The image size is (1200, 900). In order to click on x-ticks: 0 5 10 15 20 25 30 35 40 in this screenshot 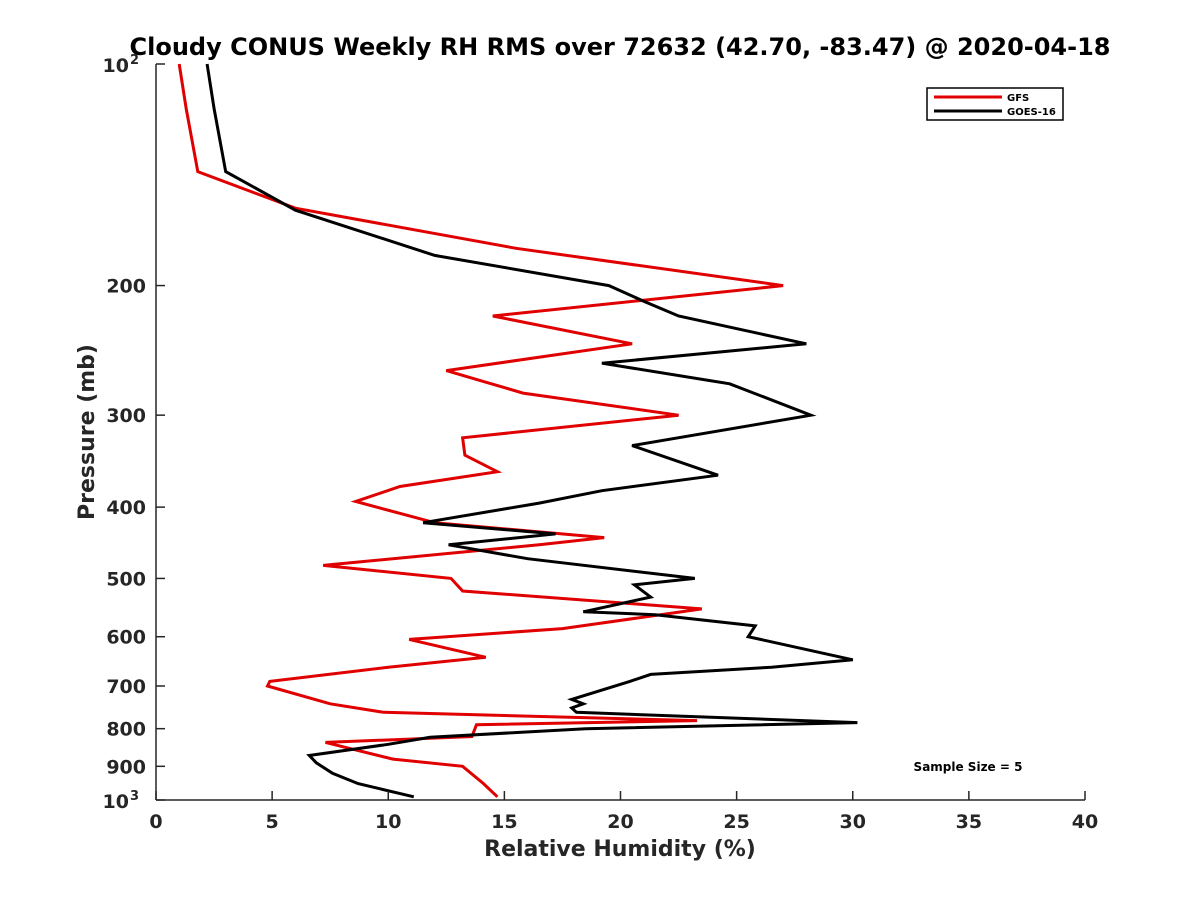, I will do `click(623, 812)`.